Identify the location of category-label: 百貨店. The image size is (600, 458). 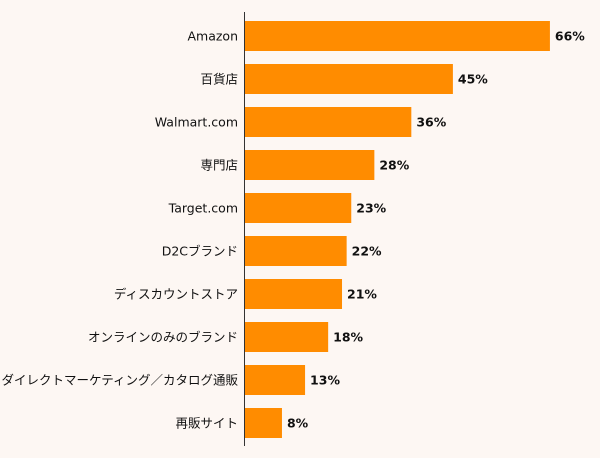
(219, 79).